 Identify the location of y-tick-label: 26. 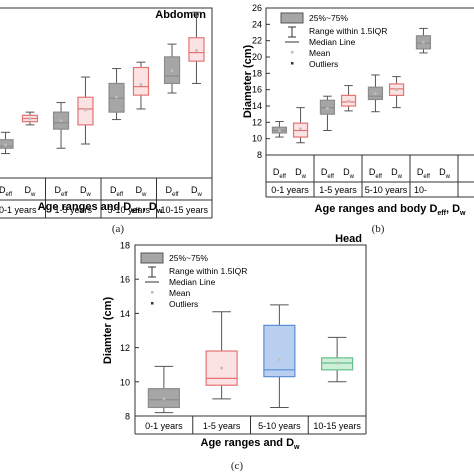
(257, 8).